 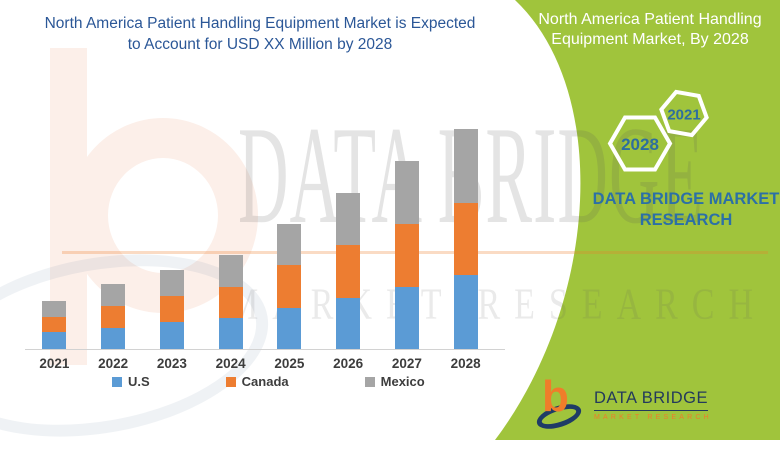 I want to click on bar-segment-2023-canada, so click(x=171, y=309).